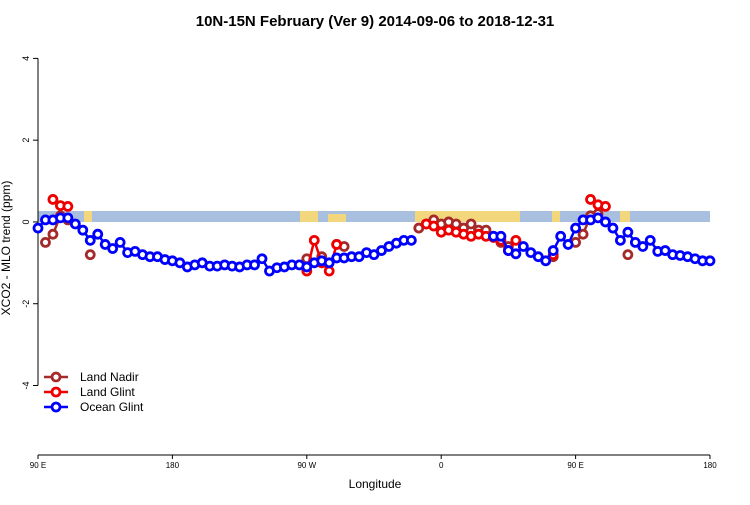 Image resolution: width=750 pixels, height=505 pixels. Describe the element at coordinates (112, 407) in the screenshot. I see `legend-label: Ocean Glint` at that location.